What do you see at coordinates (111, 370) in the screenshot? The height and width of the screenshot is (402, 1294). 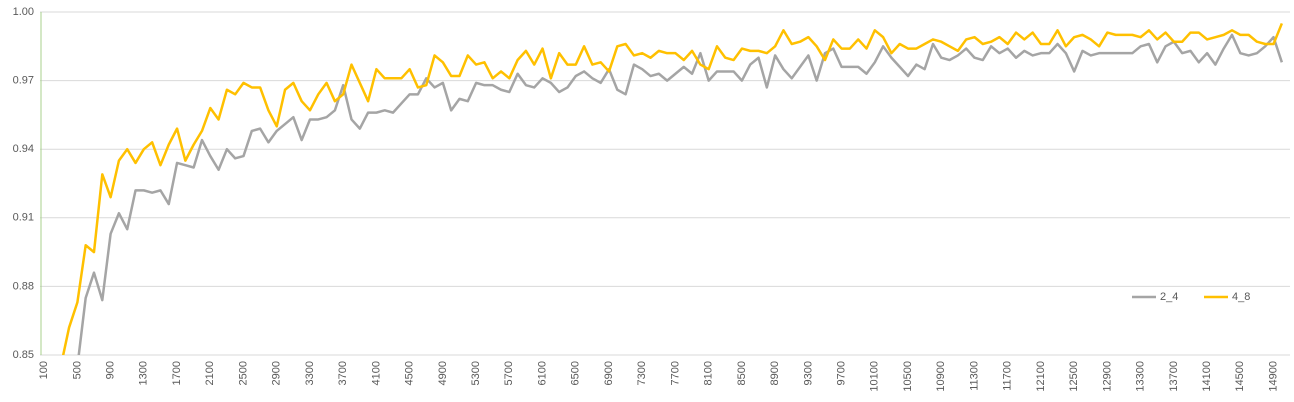 I see `x-tick-label: 900` at bounding box center [111, 370].